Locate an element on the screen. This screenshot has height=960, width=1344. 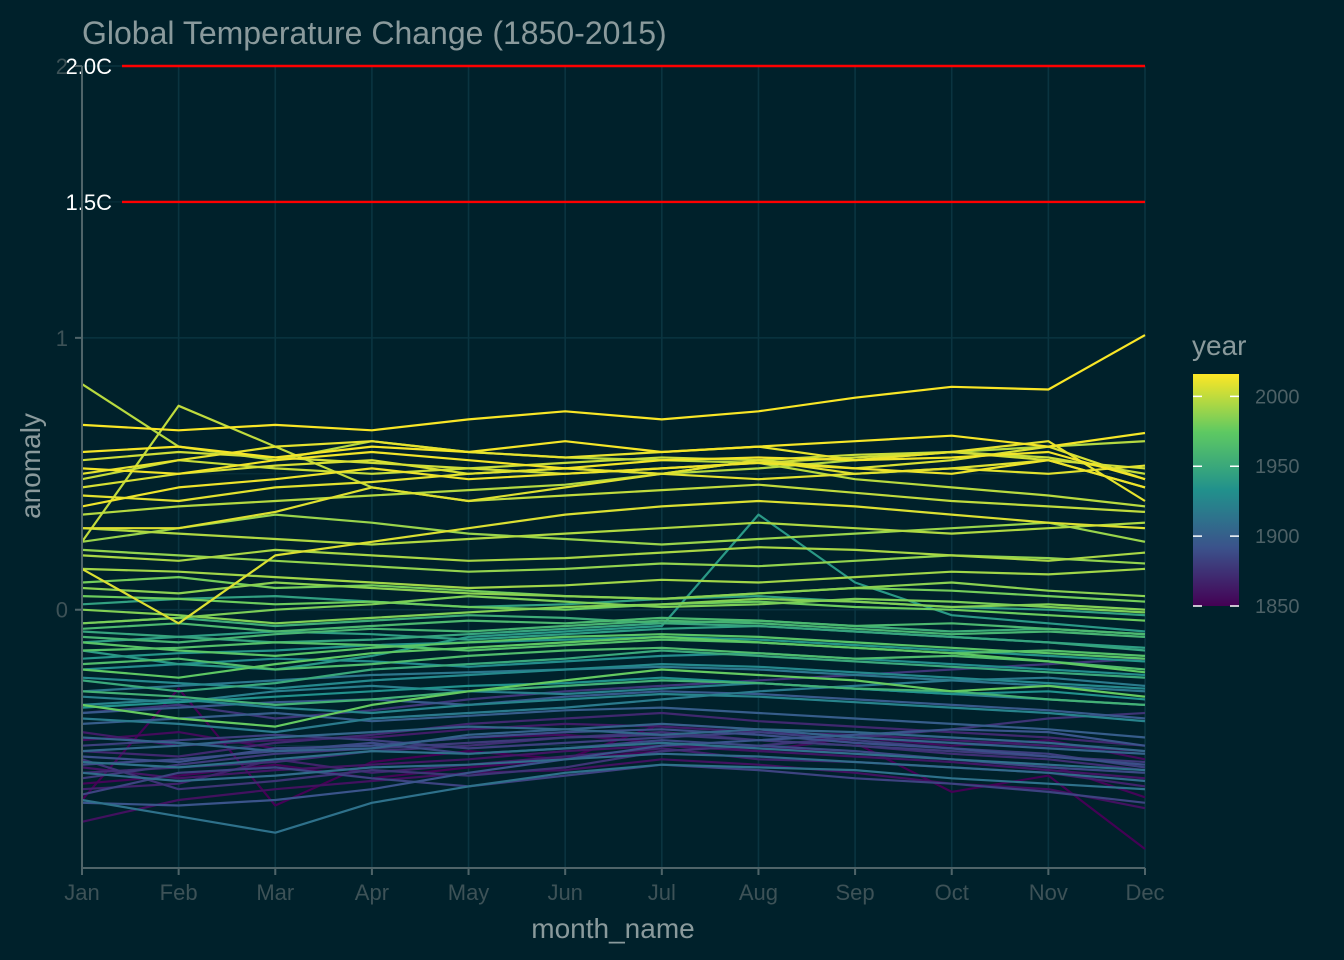
series-line-1930 is located at coordinates (613, 664).